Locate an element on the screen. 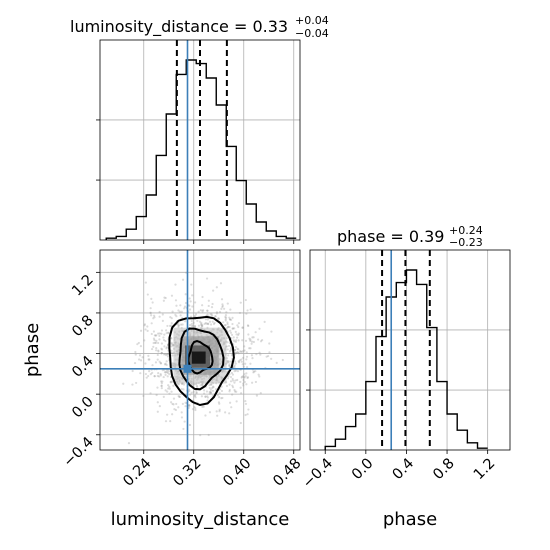  scatter-2d-xlabel: luminosity_distance is located at coordinates (200, 519).